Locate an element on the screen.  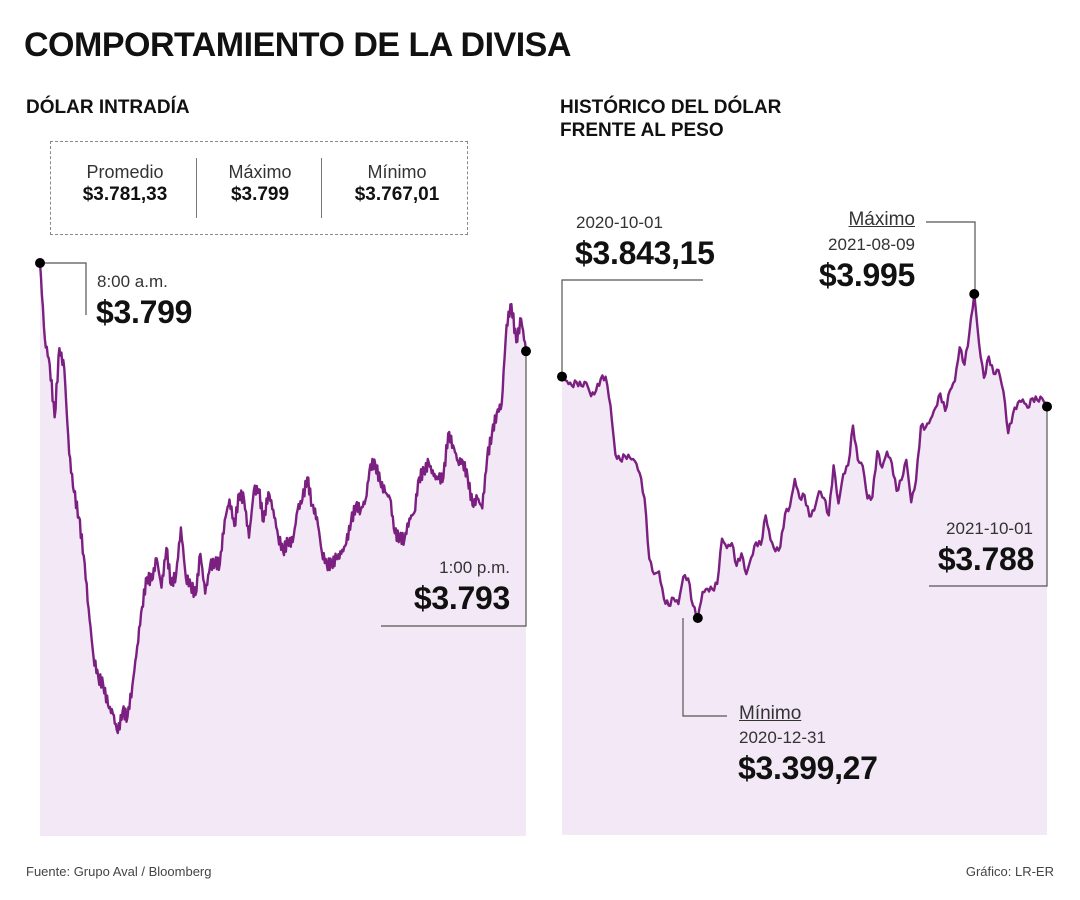
historical-min-marker is located at coordinates (697, 618).